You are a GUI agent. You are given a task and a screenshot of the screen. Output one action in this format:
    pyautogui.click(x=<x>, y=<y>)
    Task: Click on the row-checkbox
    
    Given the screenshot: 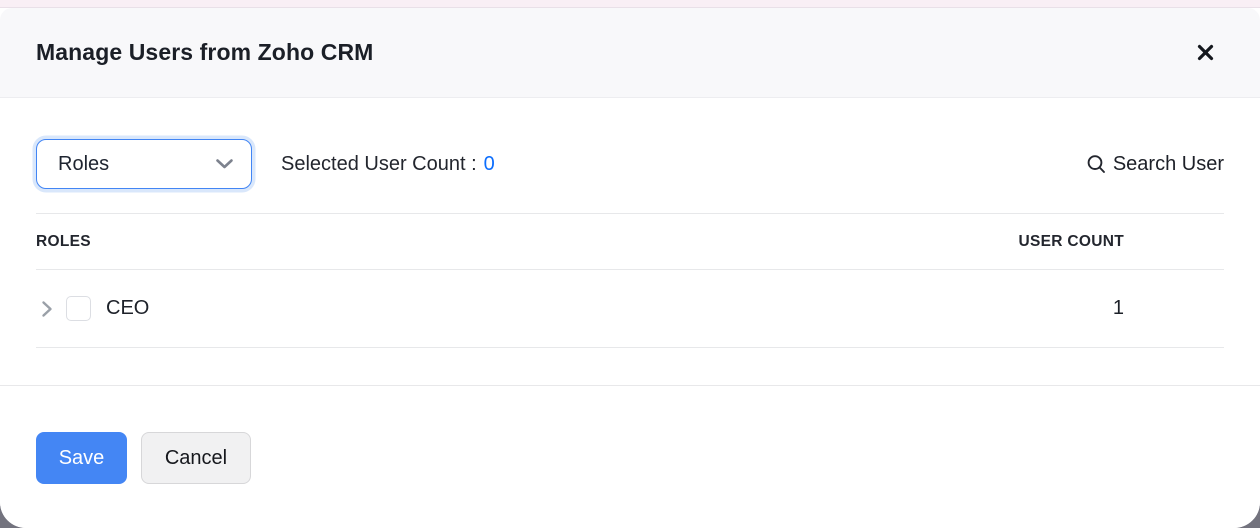 What is the action you would take?
    pyautogui.click(x=78, y=308)
    